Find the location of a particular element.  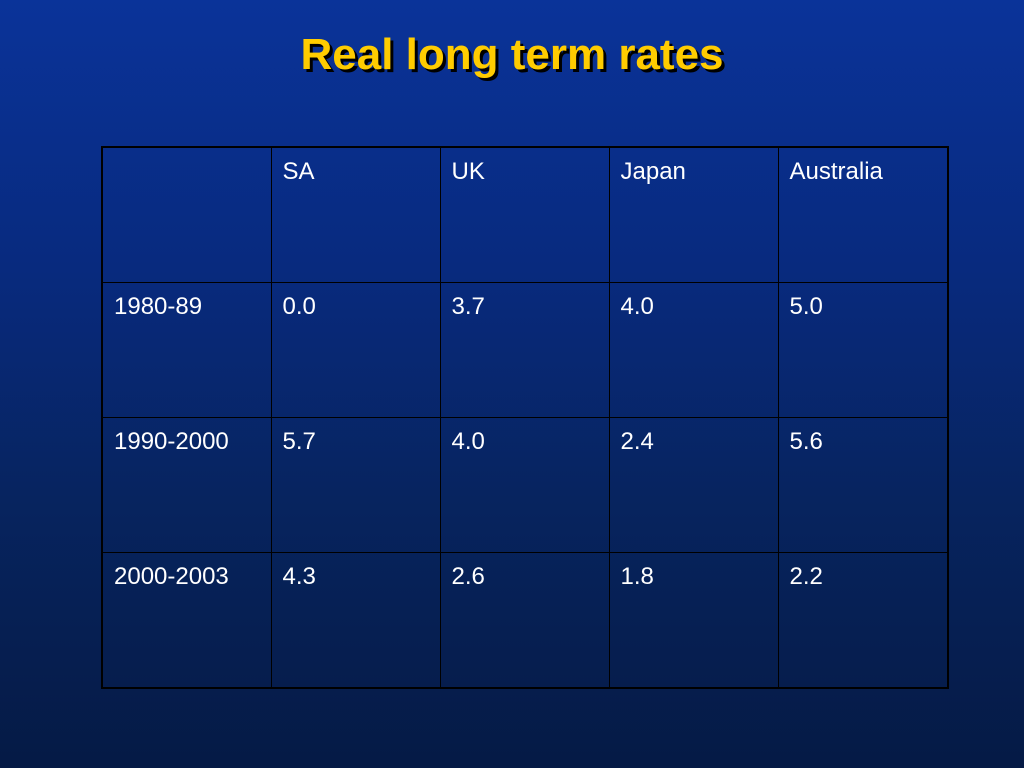

rate-cell: 1.8 is located at coordinates (693, 620).